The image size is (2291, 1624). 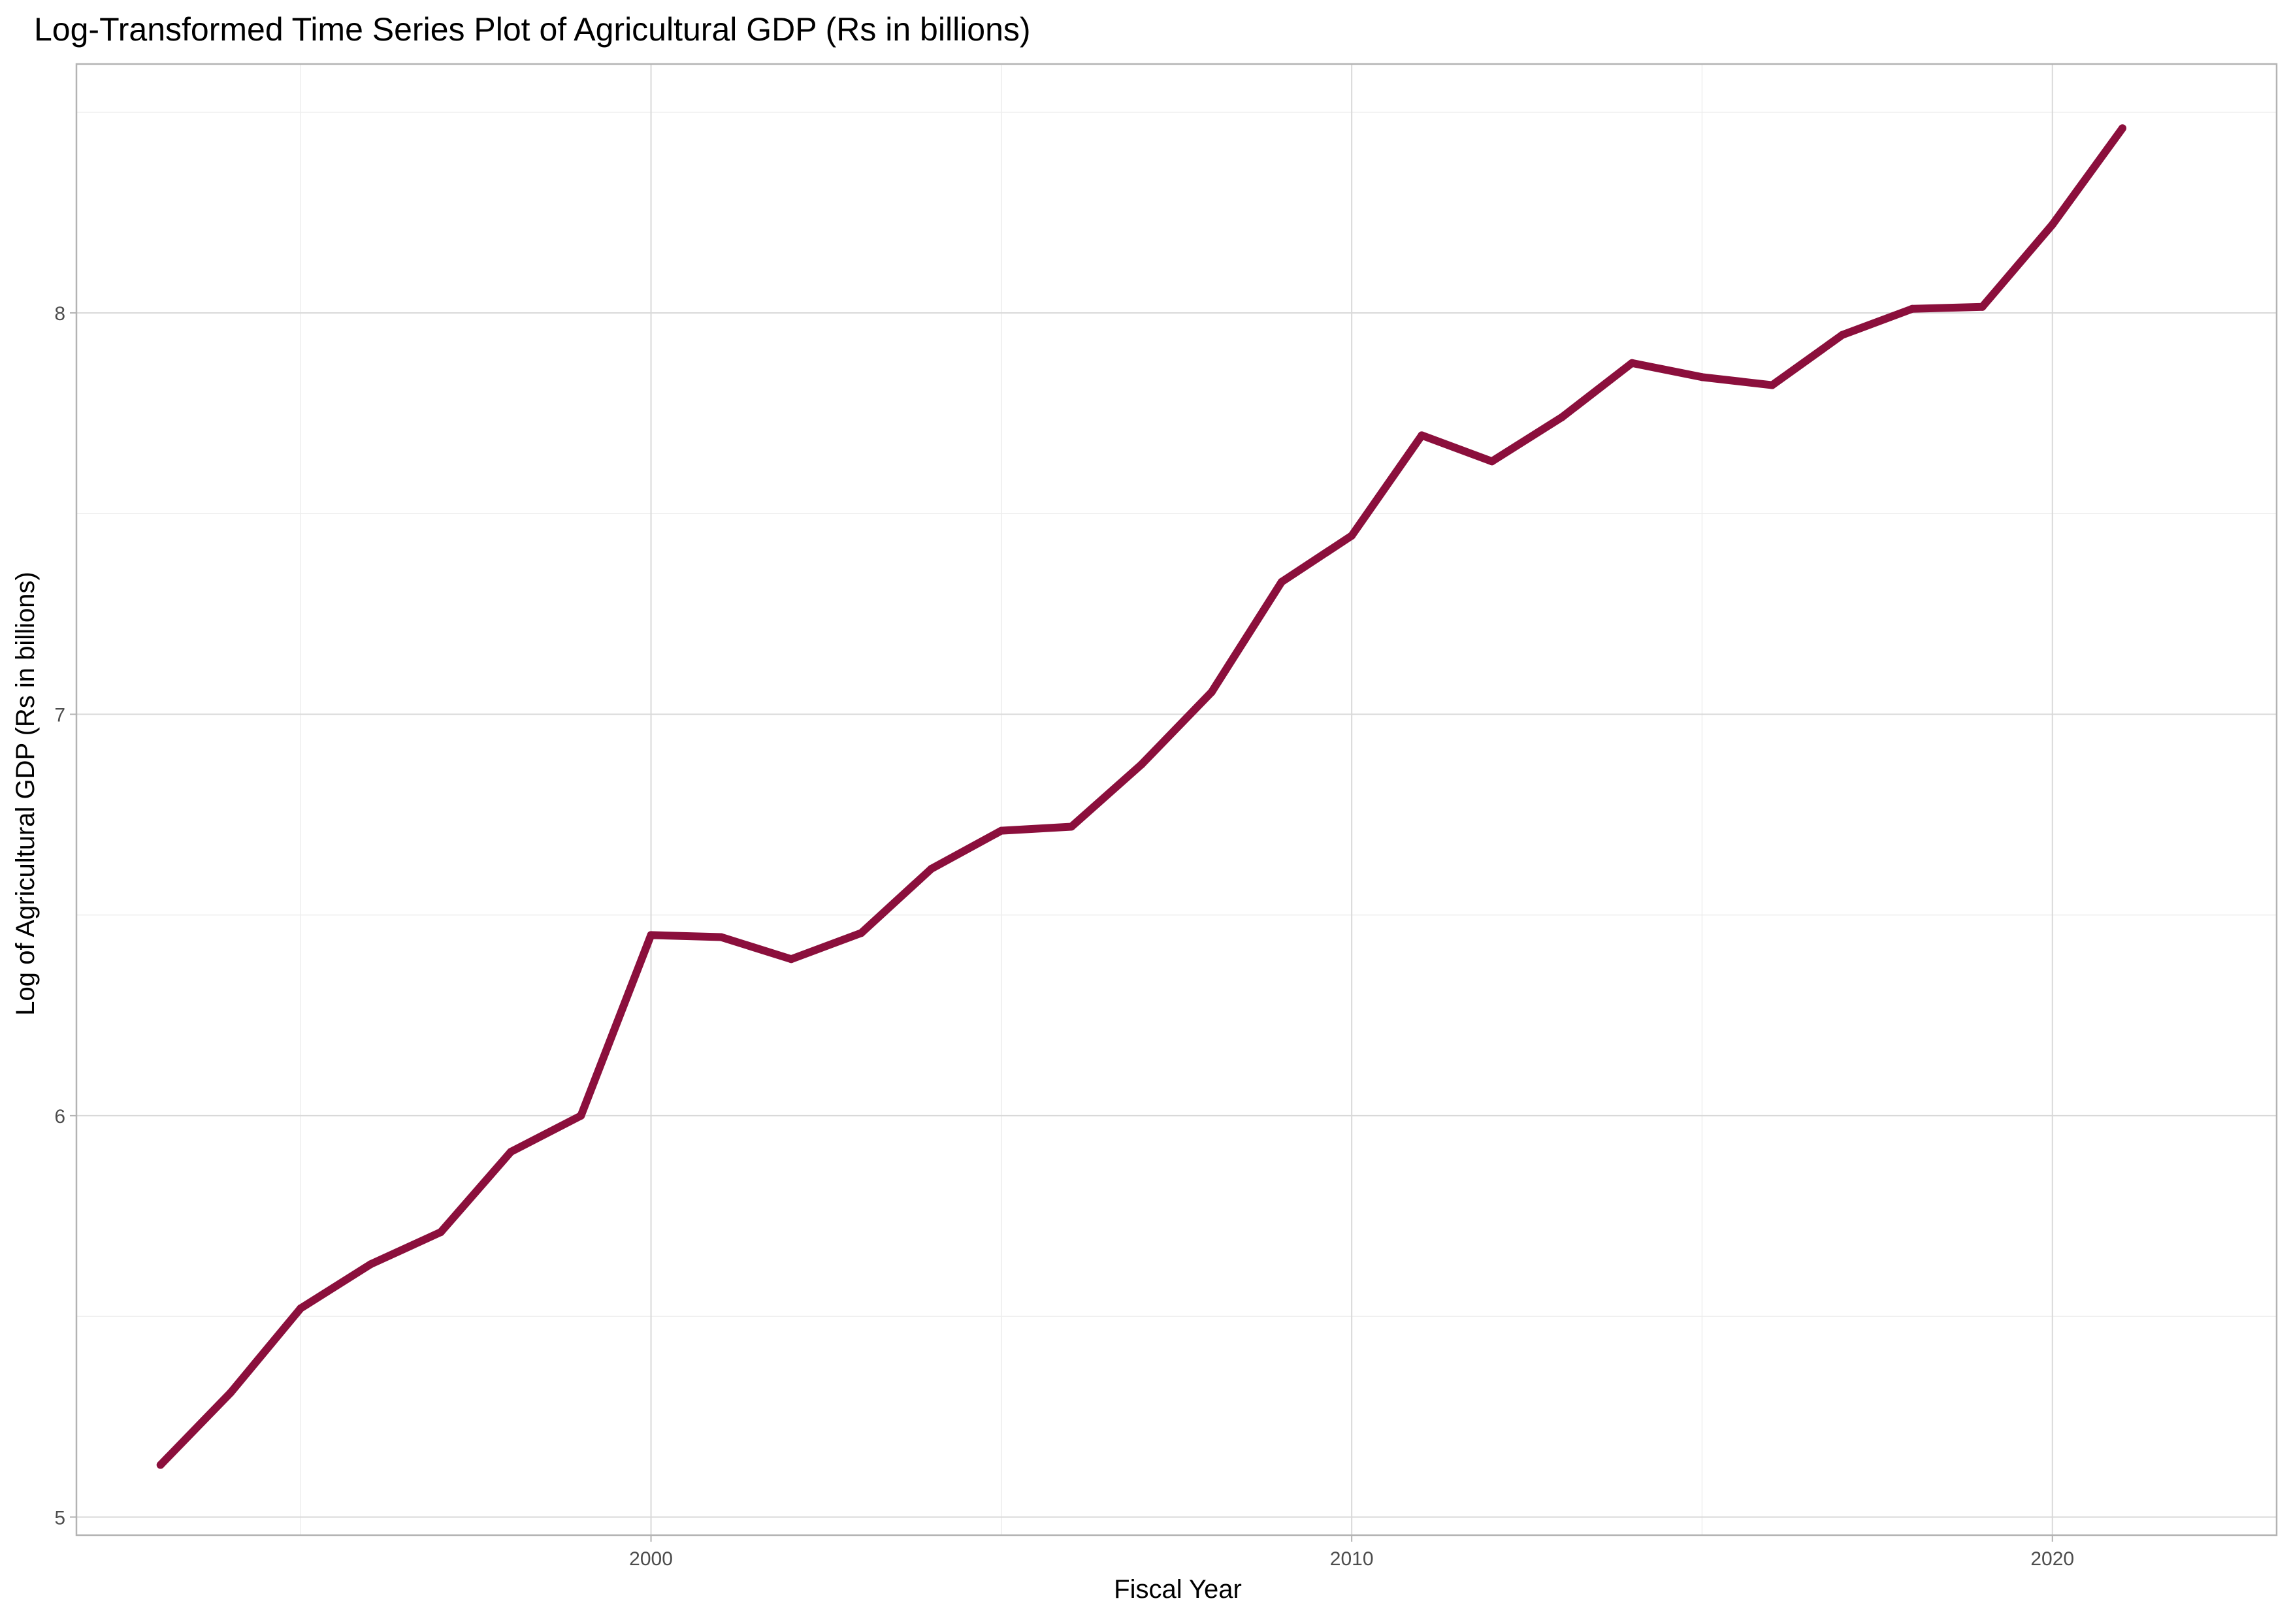 I want to click on y-tick-label: 8, so click(x=60, y=314).